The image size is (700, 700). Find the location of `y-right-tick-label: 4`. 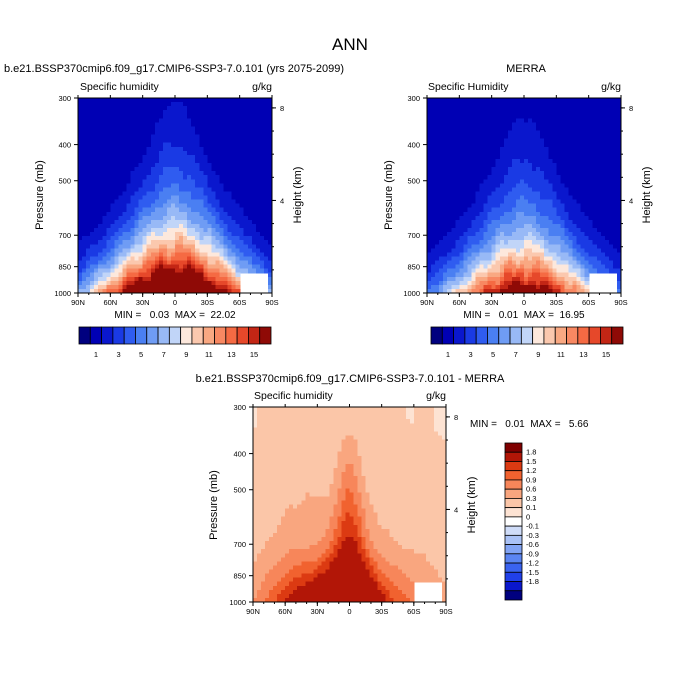

y-right-tick-label: 4 is located at coordinates (282, 200).